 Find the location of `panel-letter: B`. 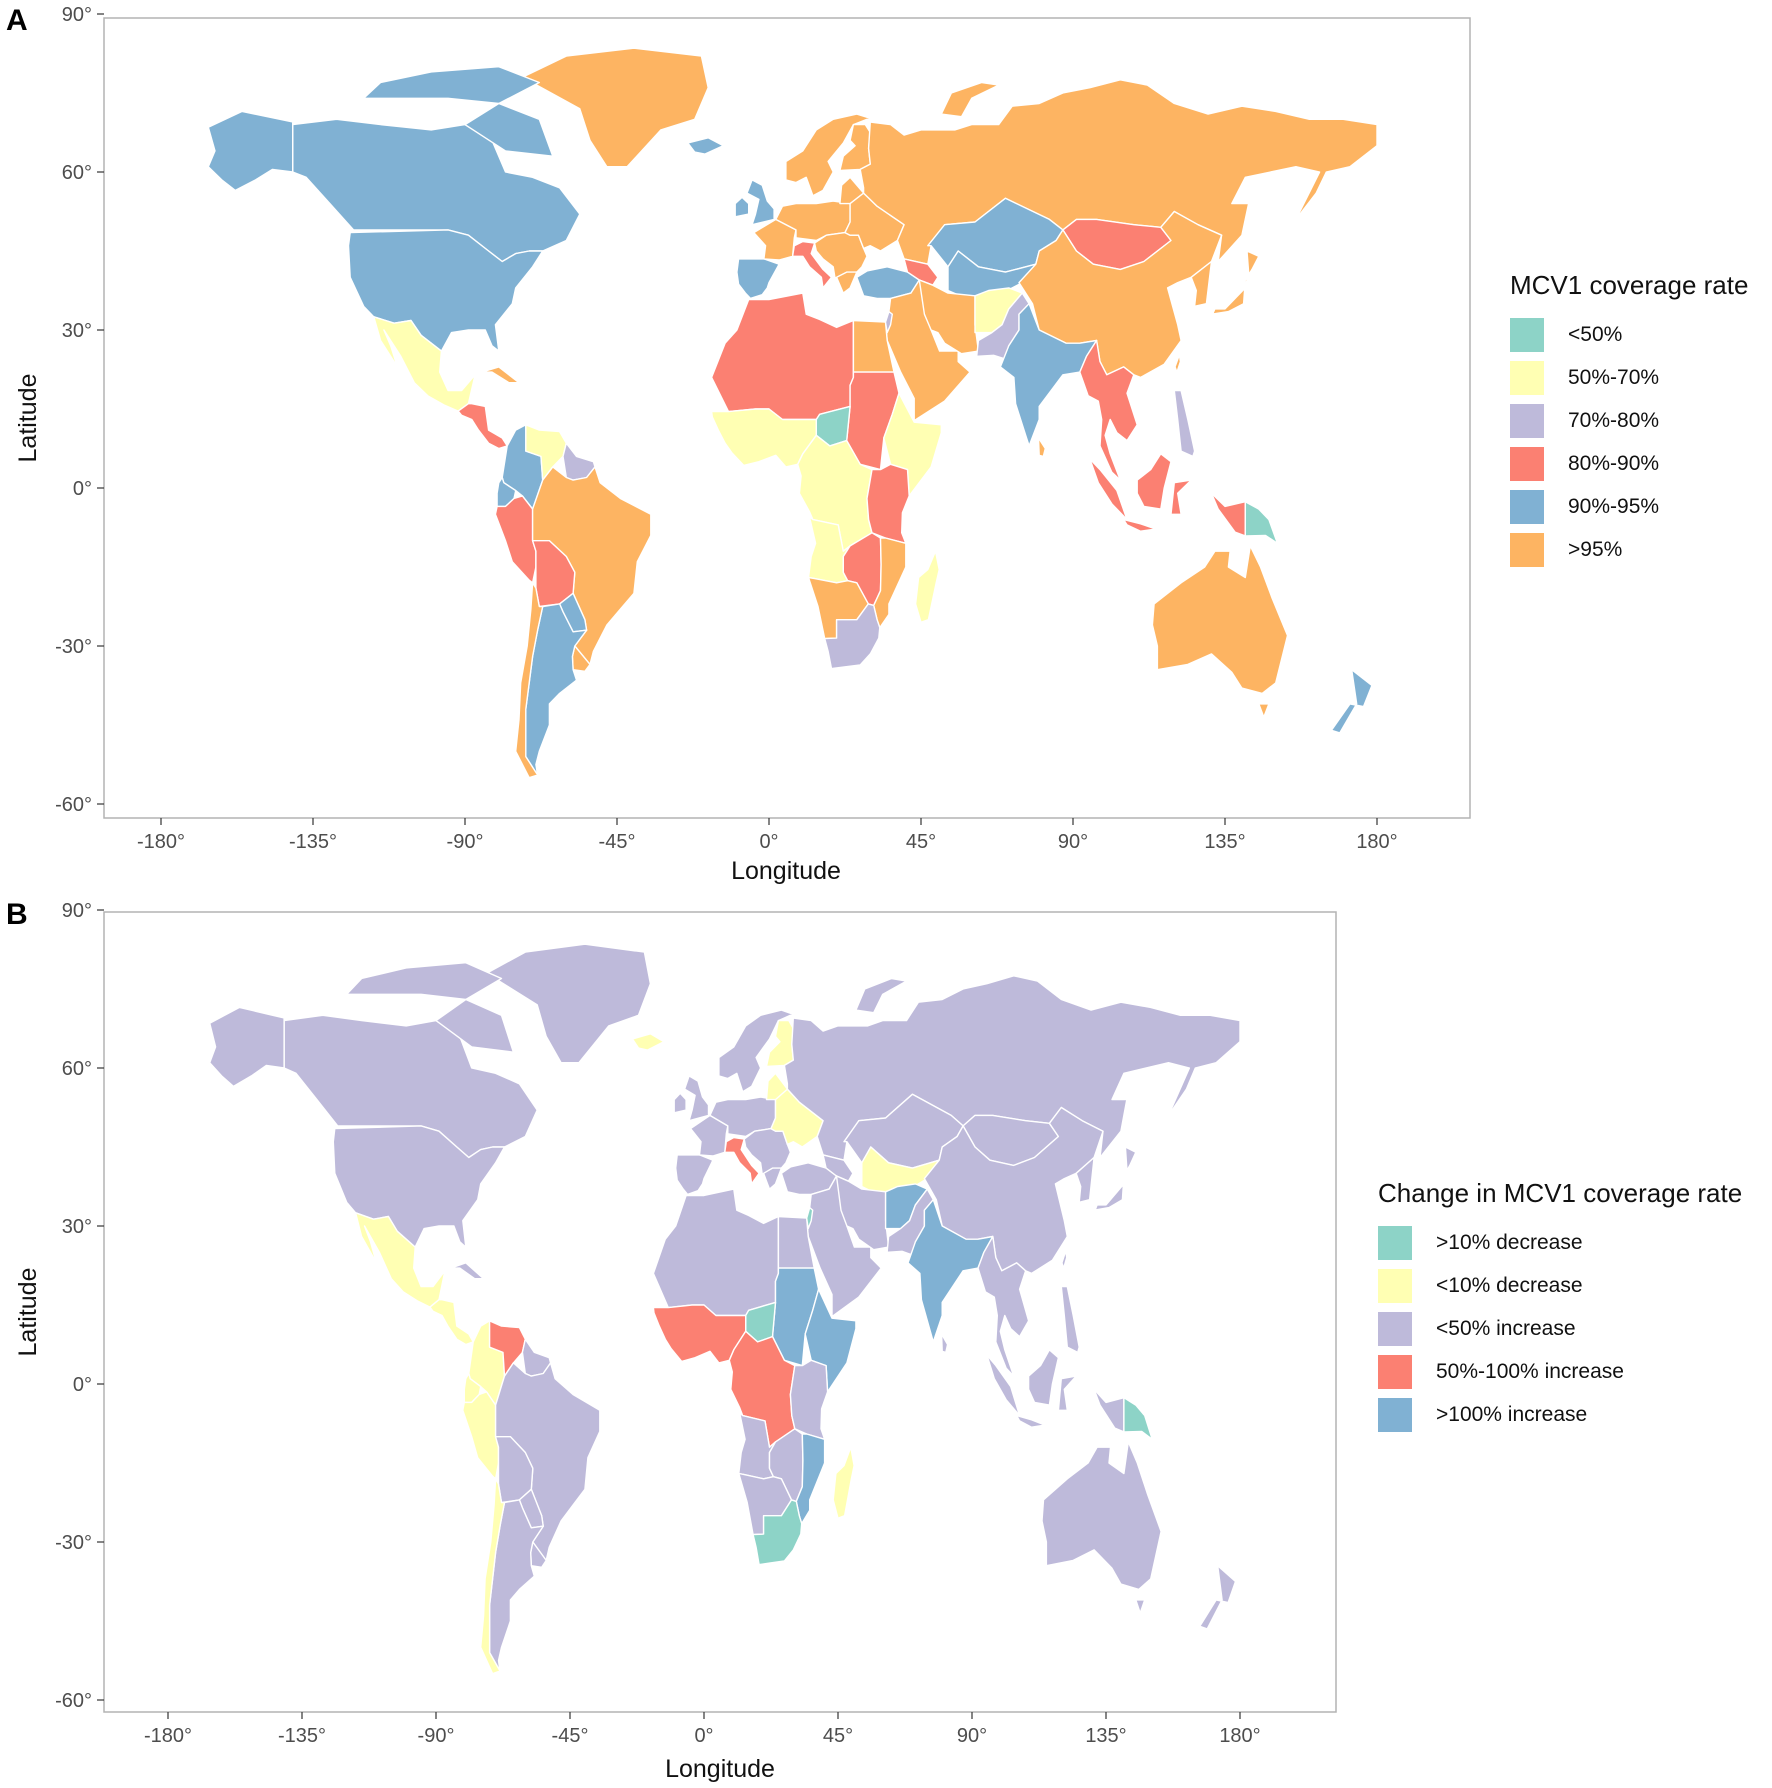

panel-letter: B is located at coordinates (17, 914).